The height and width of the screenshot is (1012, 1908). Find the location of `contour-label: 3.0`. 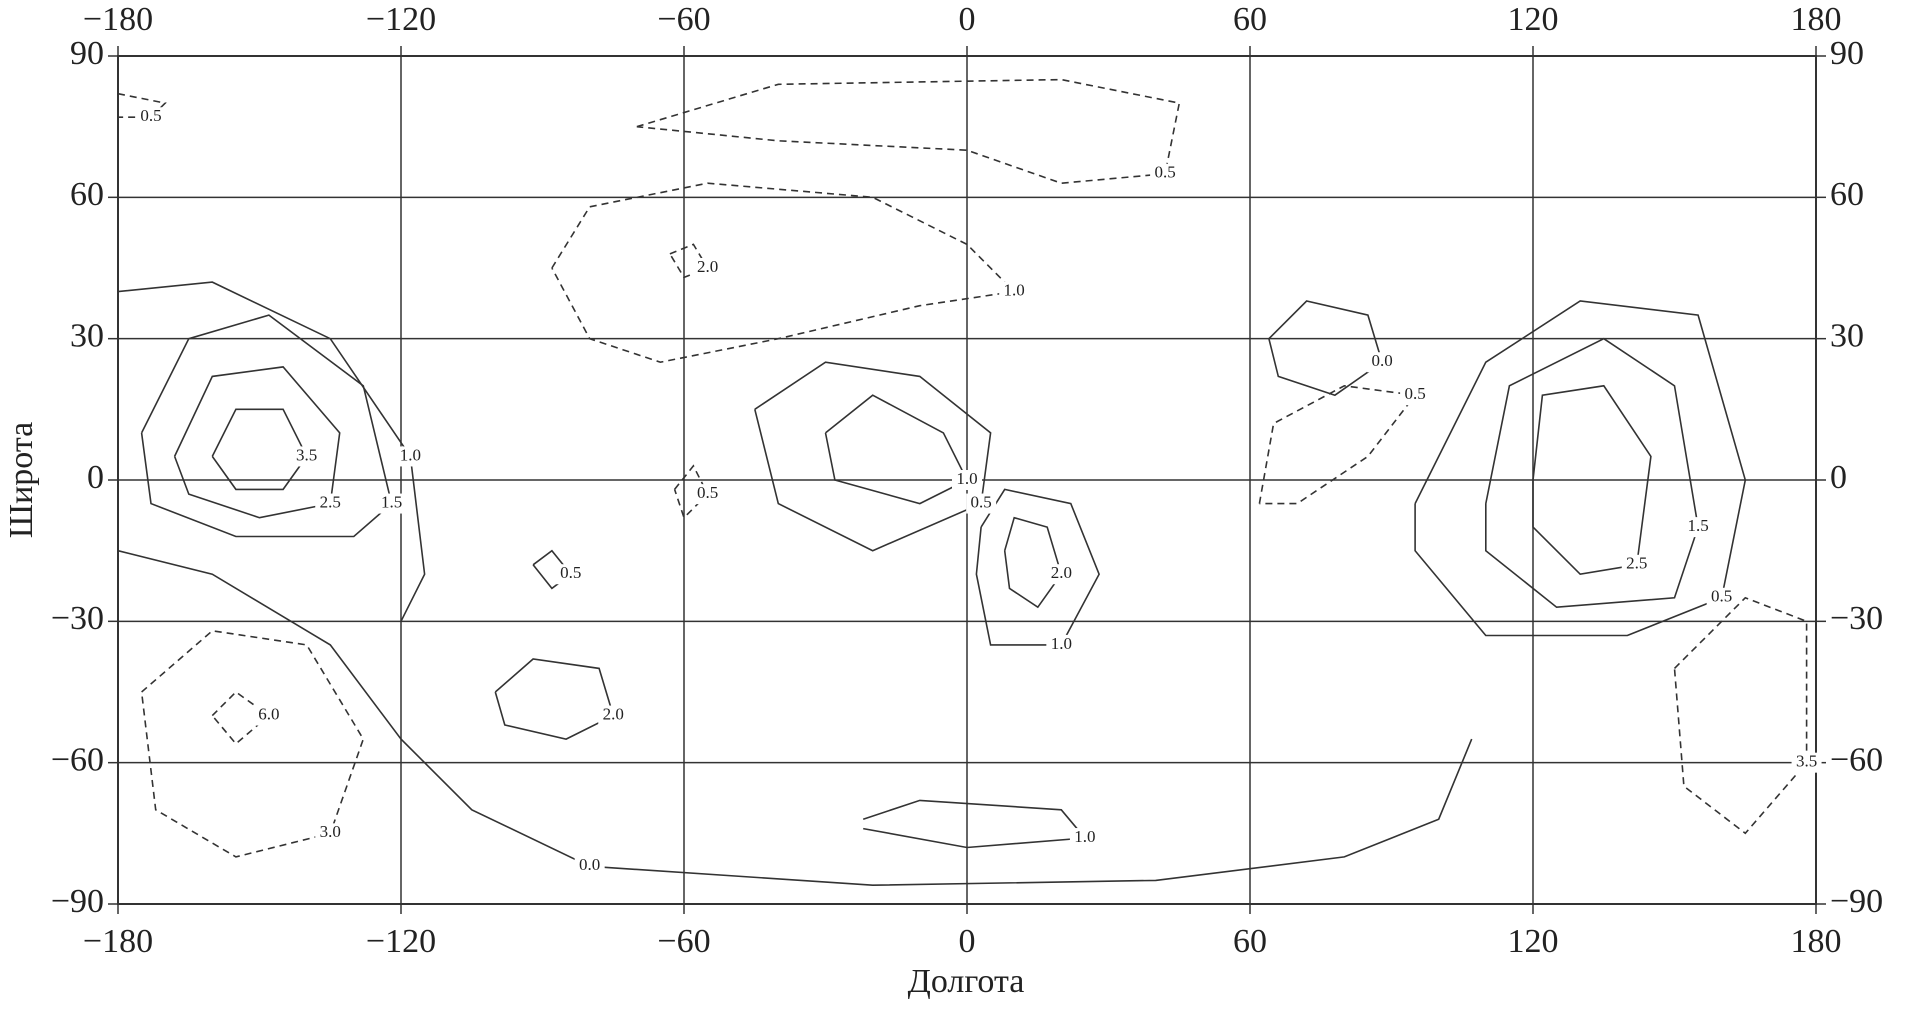

contour-label: 3.0 is located at coordinates (330, 831).